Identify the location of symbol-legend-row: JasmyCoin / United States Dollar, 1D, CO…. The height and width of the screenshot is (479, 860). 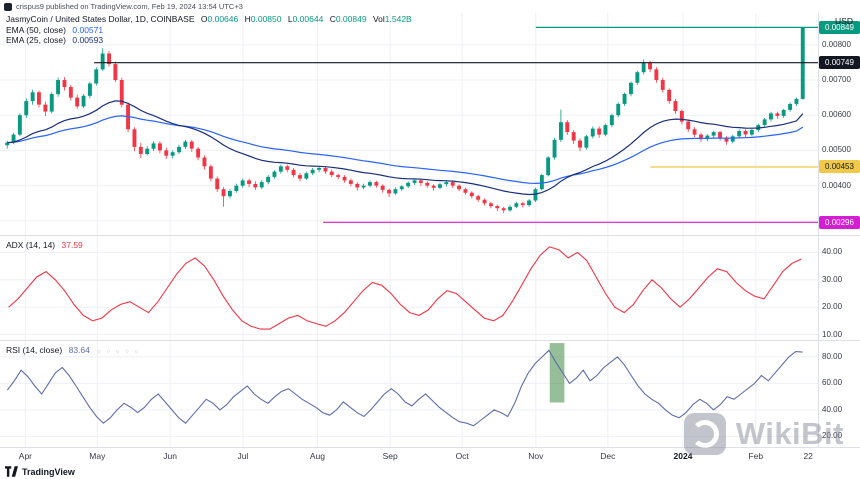
(209, 19).